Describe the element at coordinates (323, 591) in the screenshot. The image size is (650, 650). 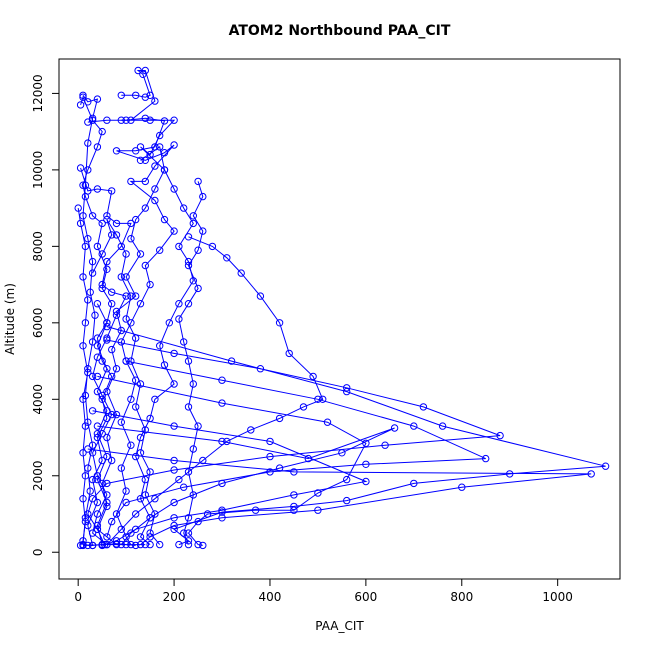
I see `x-axis: 0 200 400 600 800 1000` at that location.